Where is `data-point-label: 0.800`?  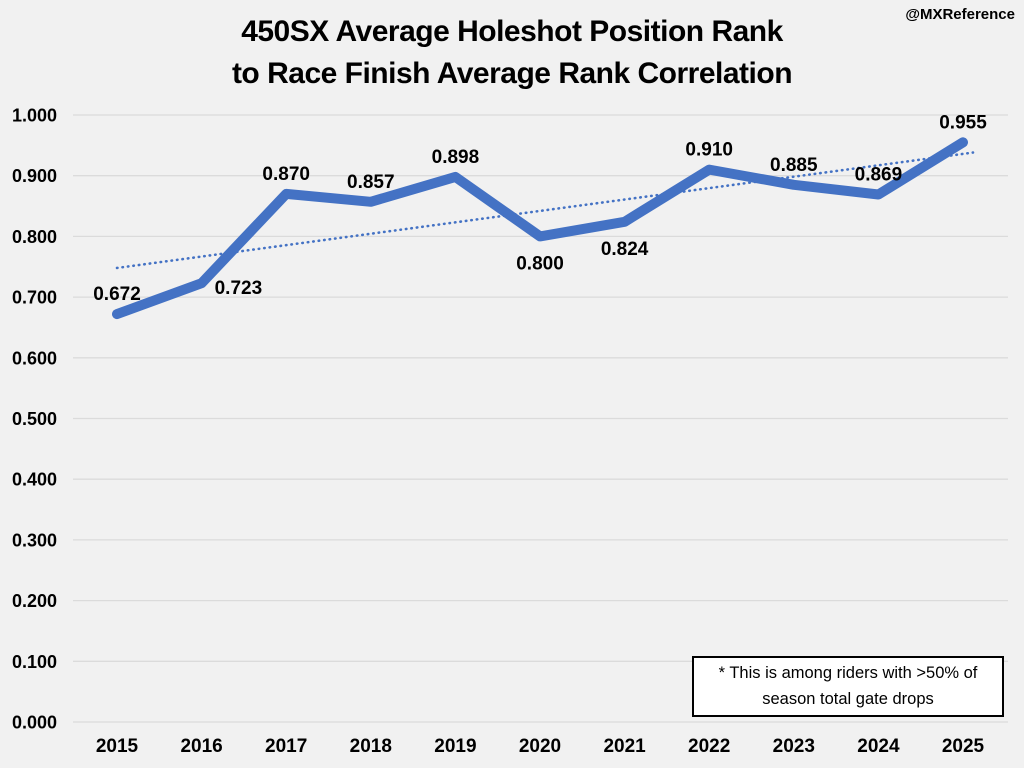
data-point-label: 0.800 is located at coordinates (540, 263).